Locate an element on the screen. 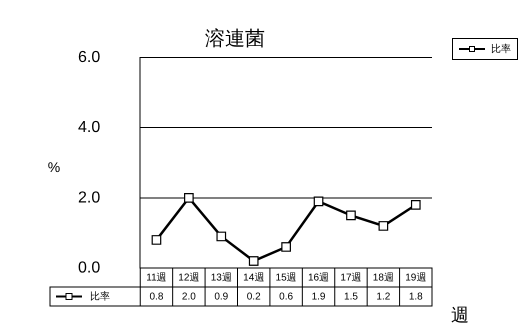 The height and width of the screenshot is (334, 530). data-label: 1.5 is located at coordinates (351, 296).